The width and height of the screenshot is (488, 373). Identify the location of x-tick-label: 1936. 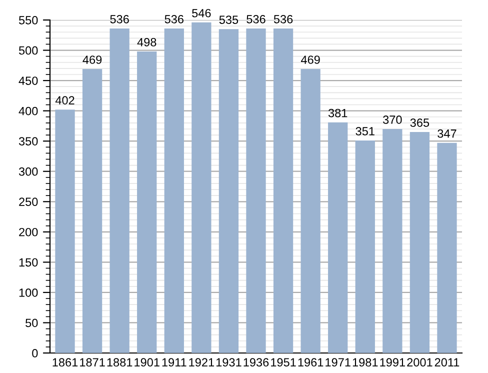
(256, 362).